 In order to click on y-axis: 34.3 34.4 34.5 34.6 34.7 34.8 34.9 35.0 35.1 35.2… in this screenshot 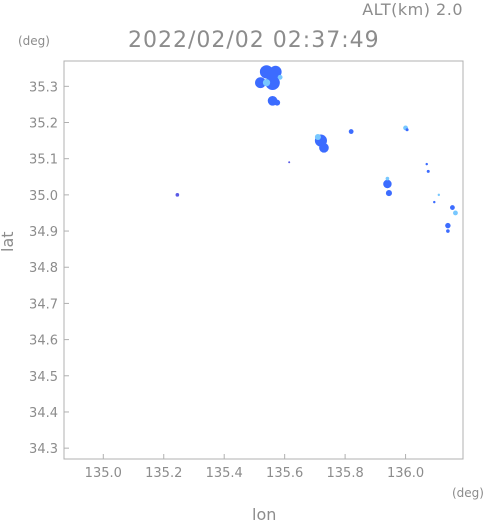, I will do `click(49, 268)`.